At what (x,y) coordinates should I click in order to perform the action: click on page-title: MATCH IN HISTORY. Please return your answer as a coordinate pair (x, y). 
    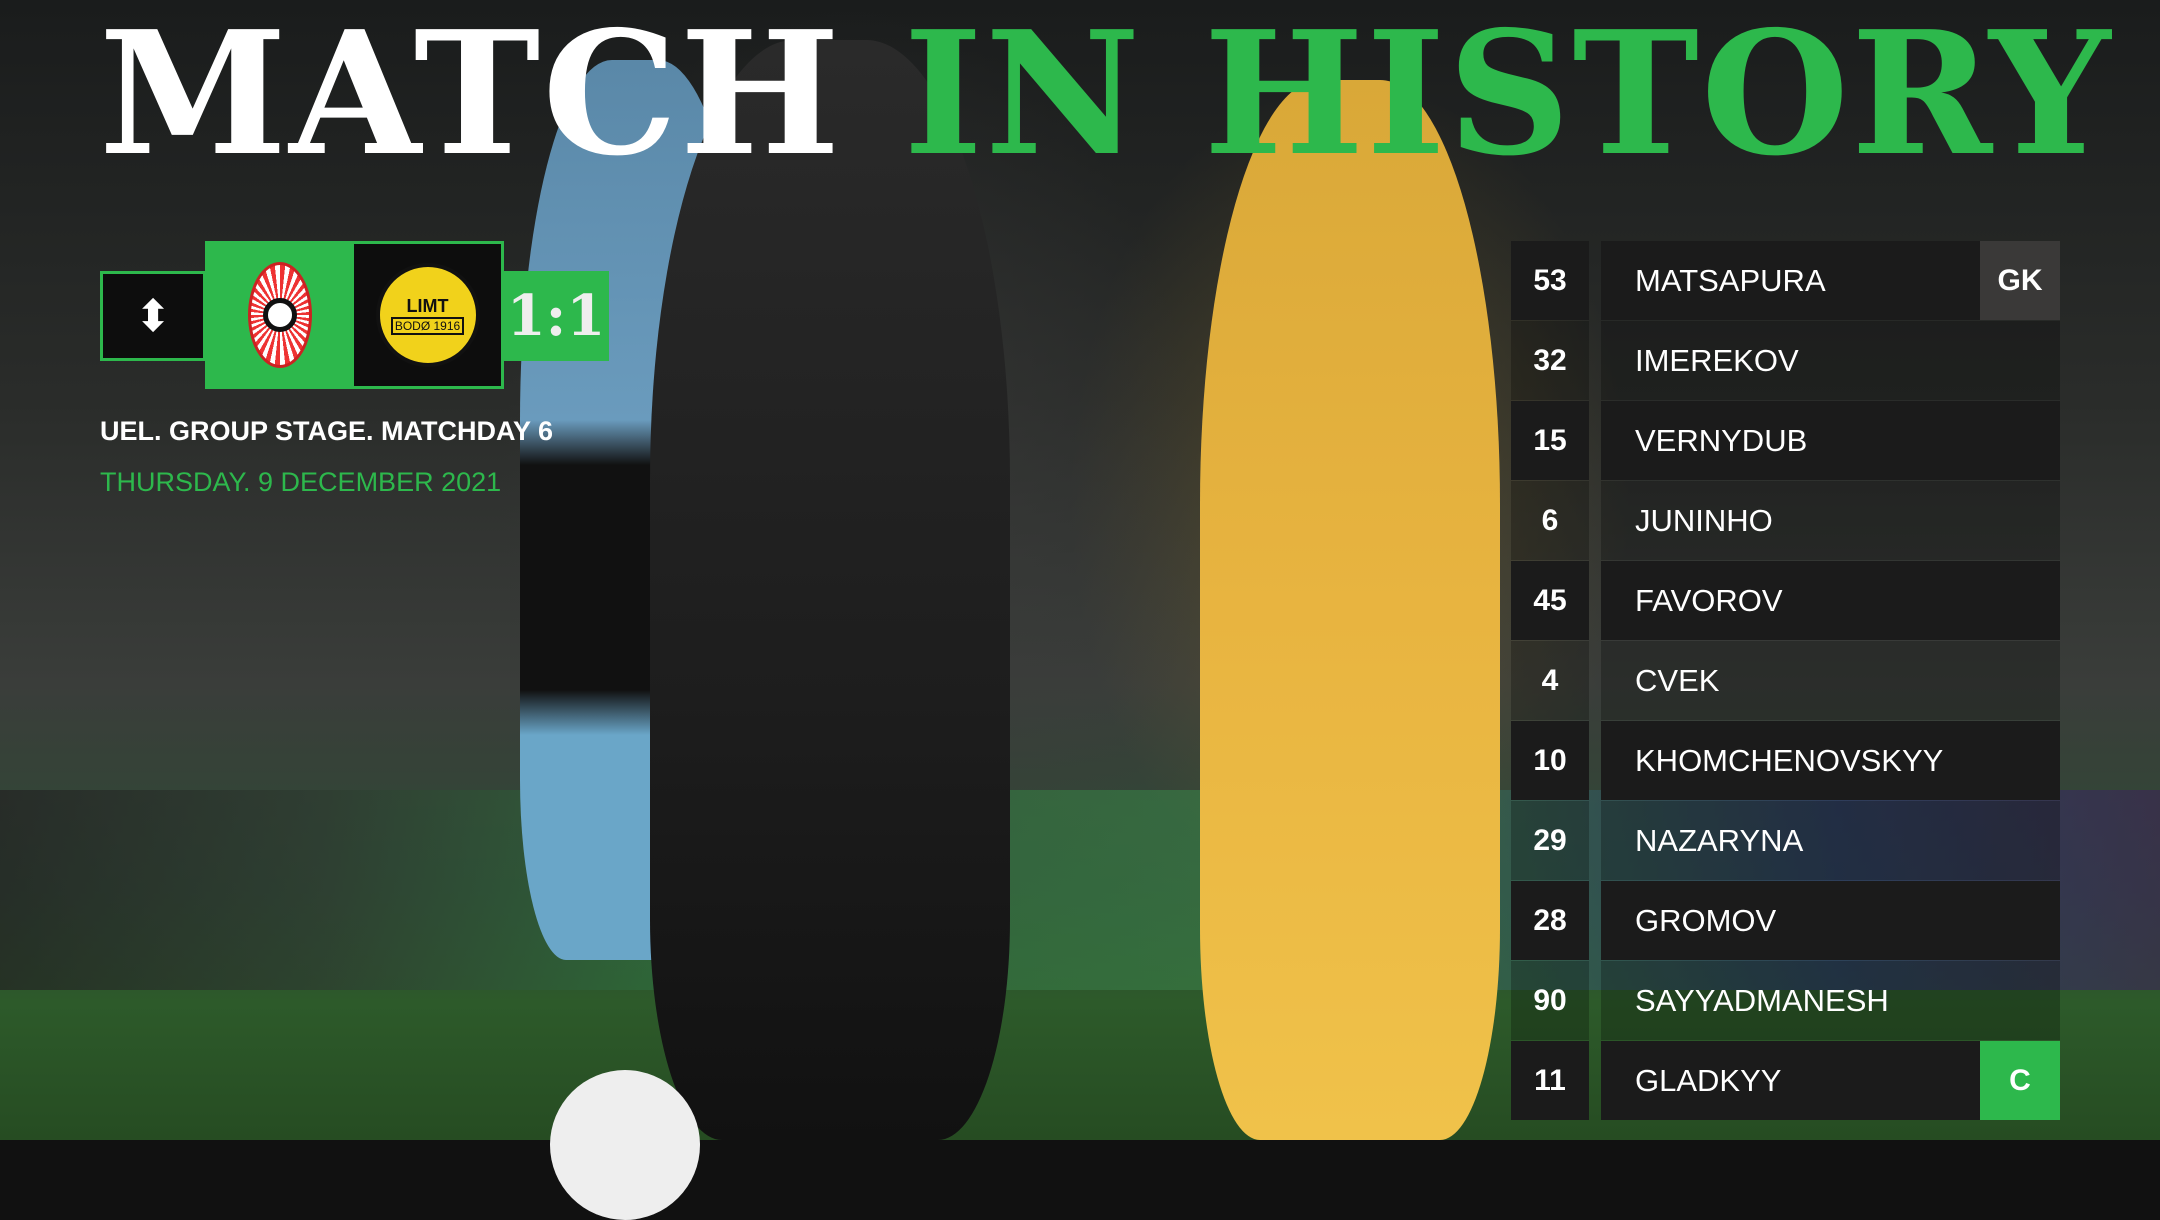
    Looking at the image, I should click on (1105, 94).